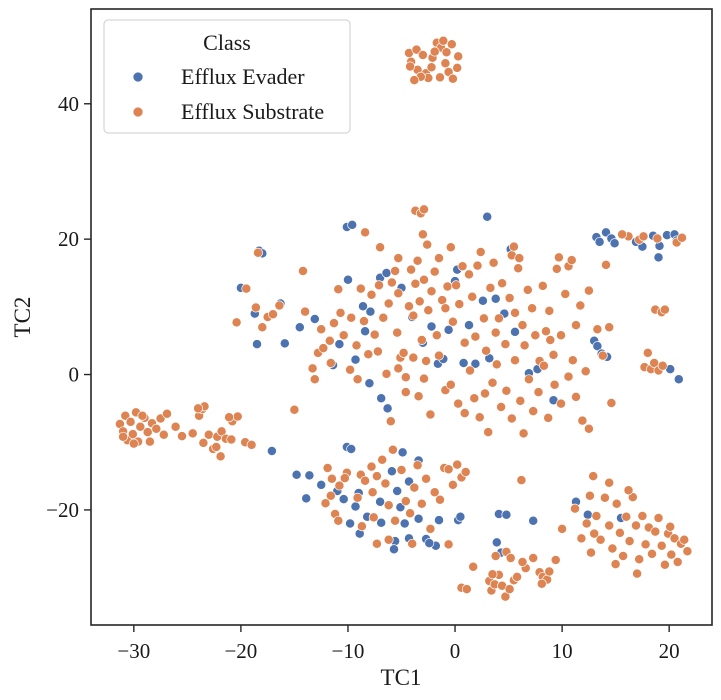 The image size is (721, 700). What do you see at coordinates (68, 104) in the screenshot?
I see `y-tick-label-3: 40` at bounding box center [68, 104].